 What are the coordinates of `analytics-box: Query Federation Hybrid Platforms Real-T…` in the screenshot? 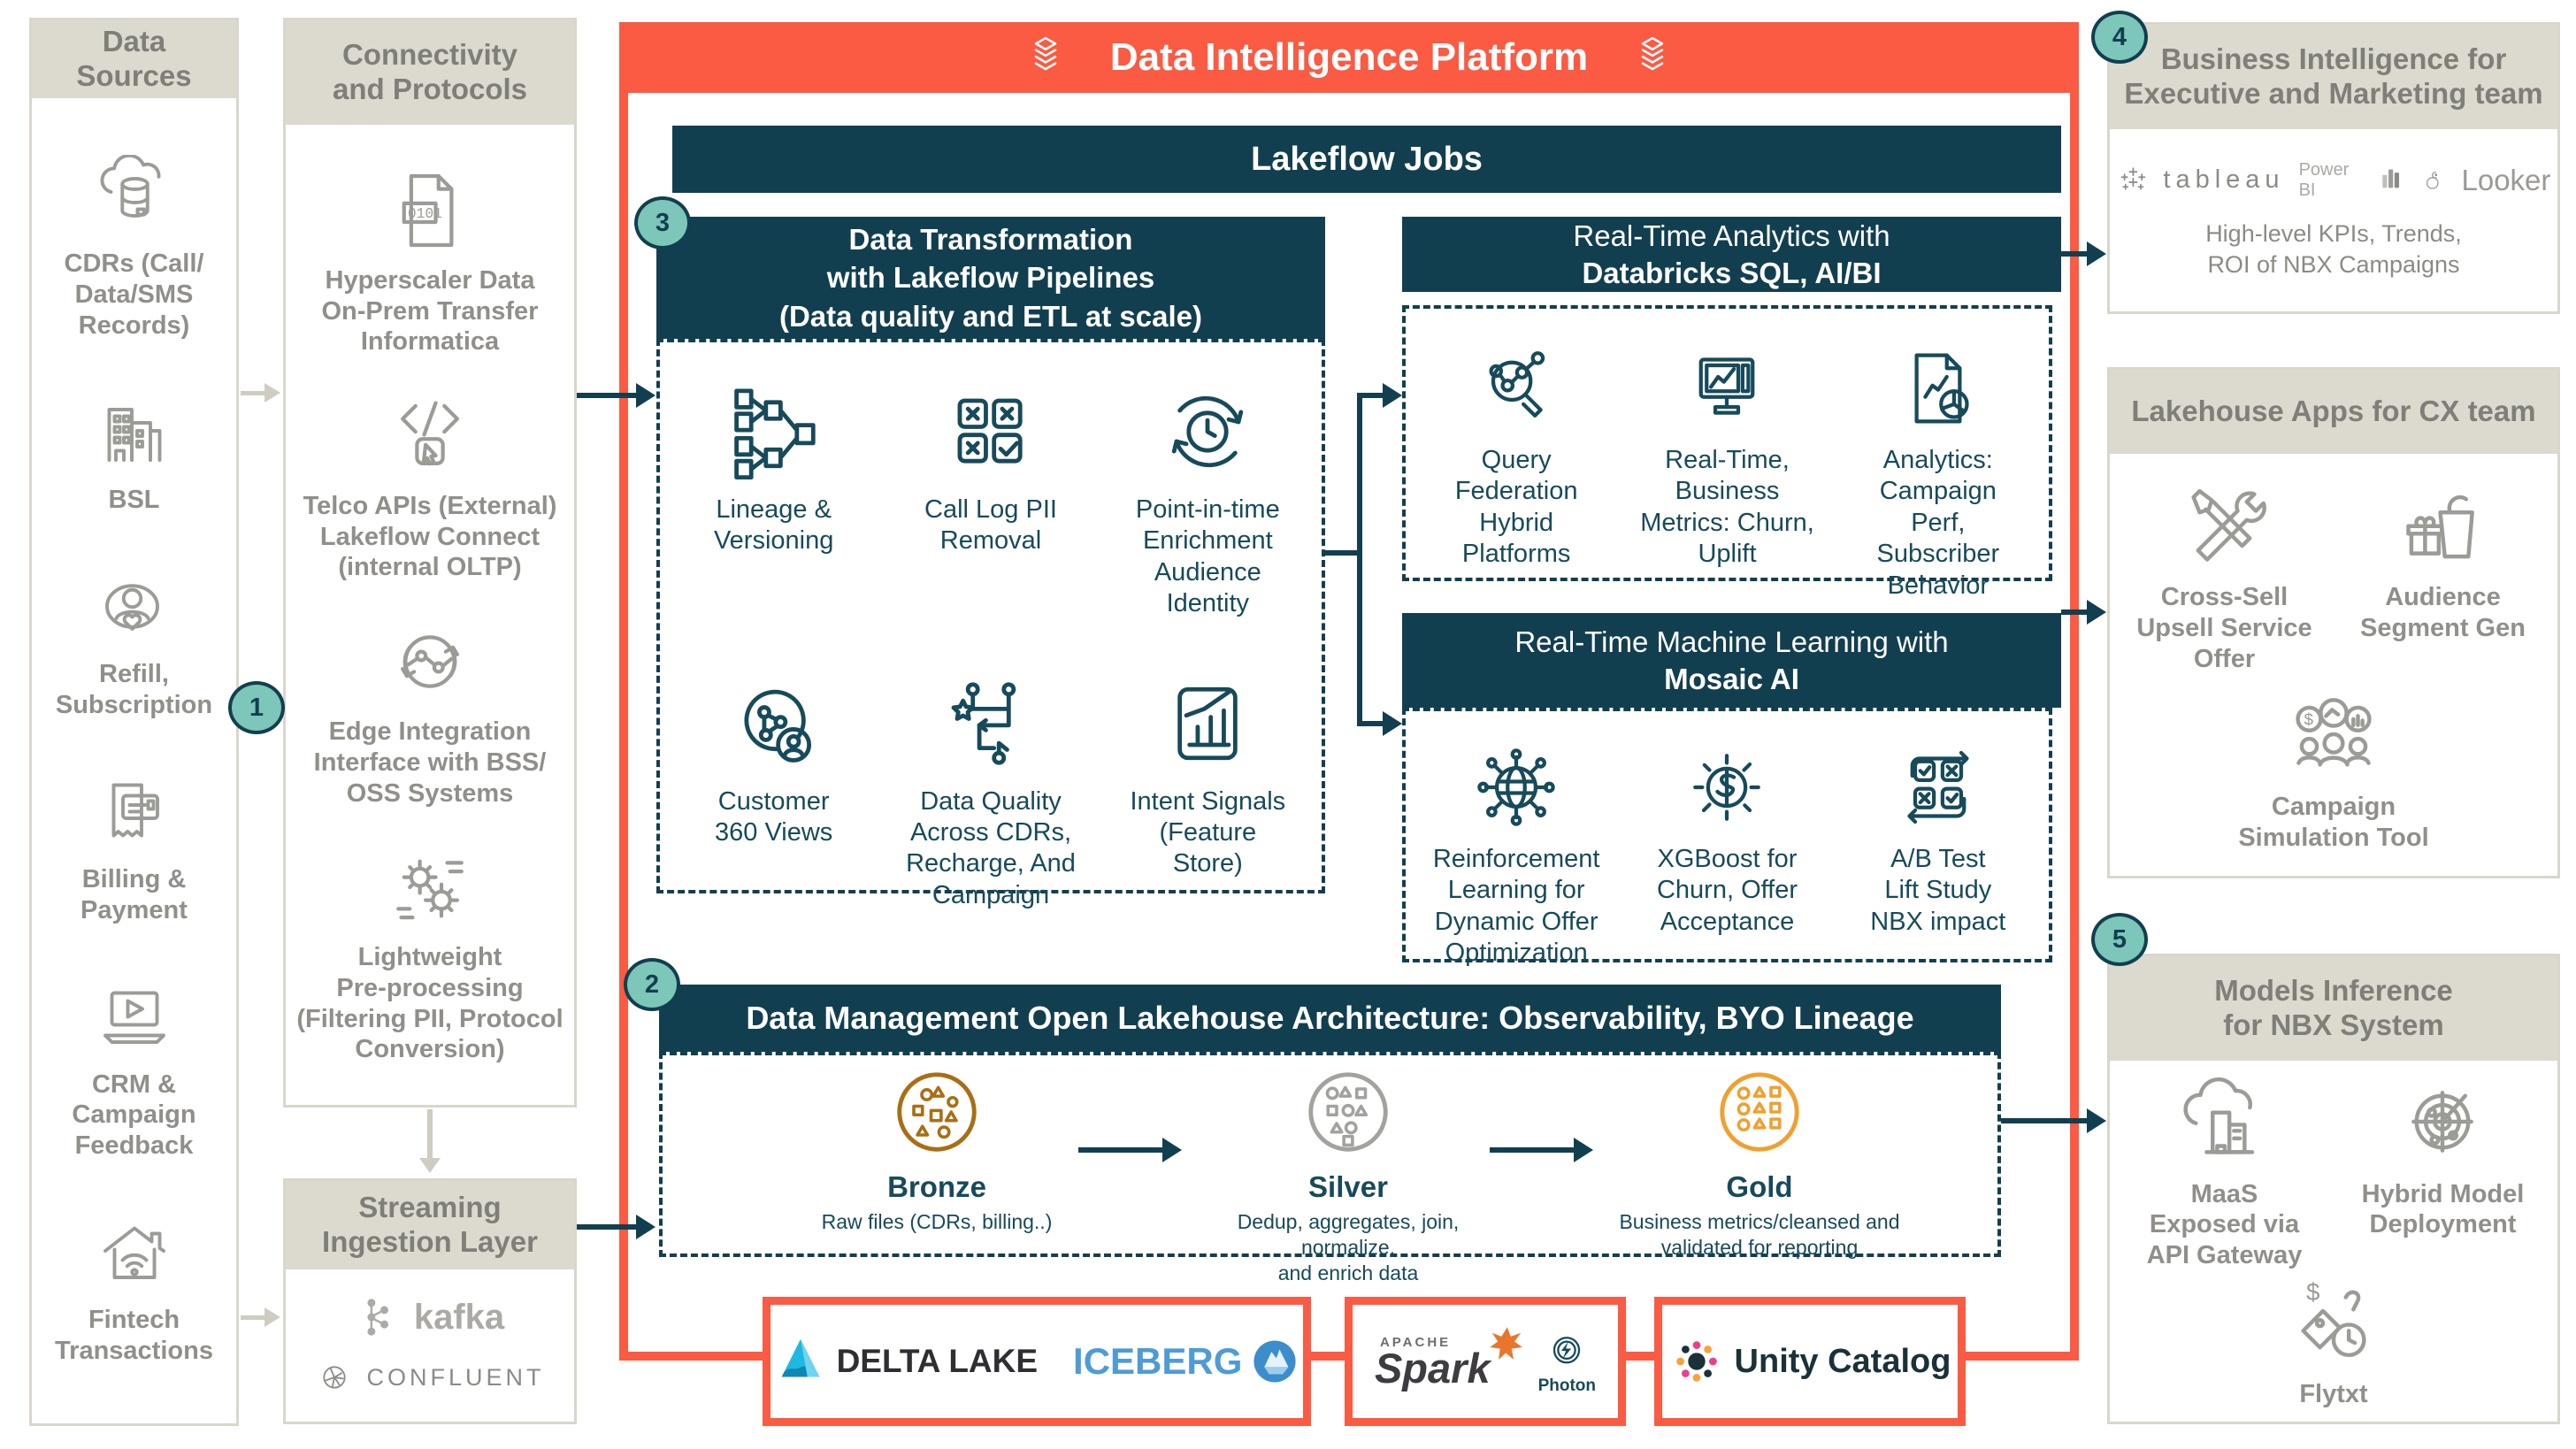 It's located at (1727, 452).